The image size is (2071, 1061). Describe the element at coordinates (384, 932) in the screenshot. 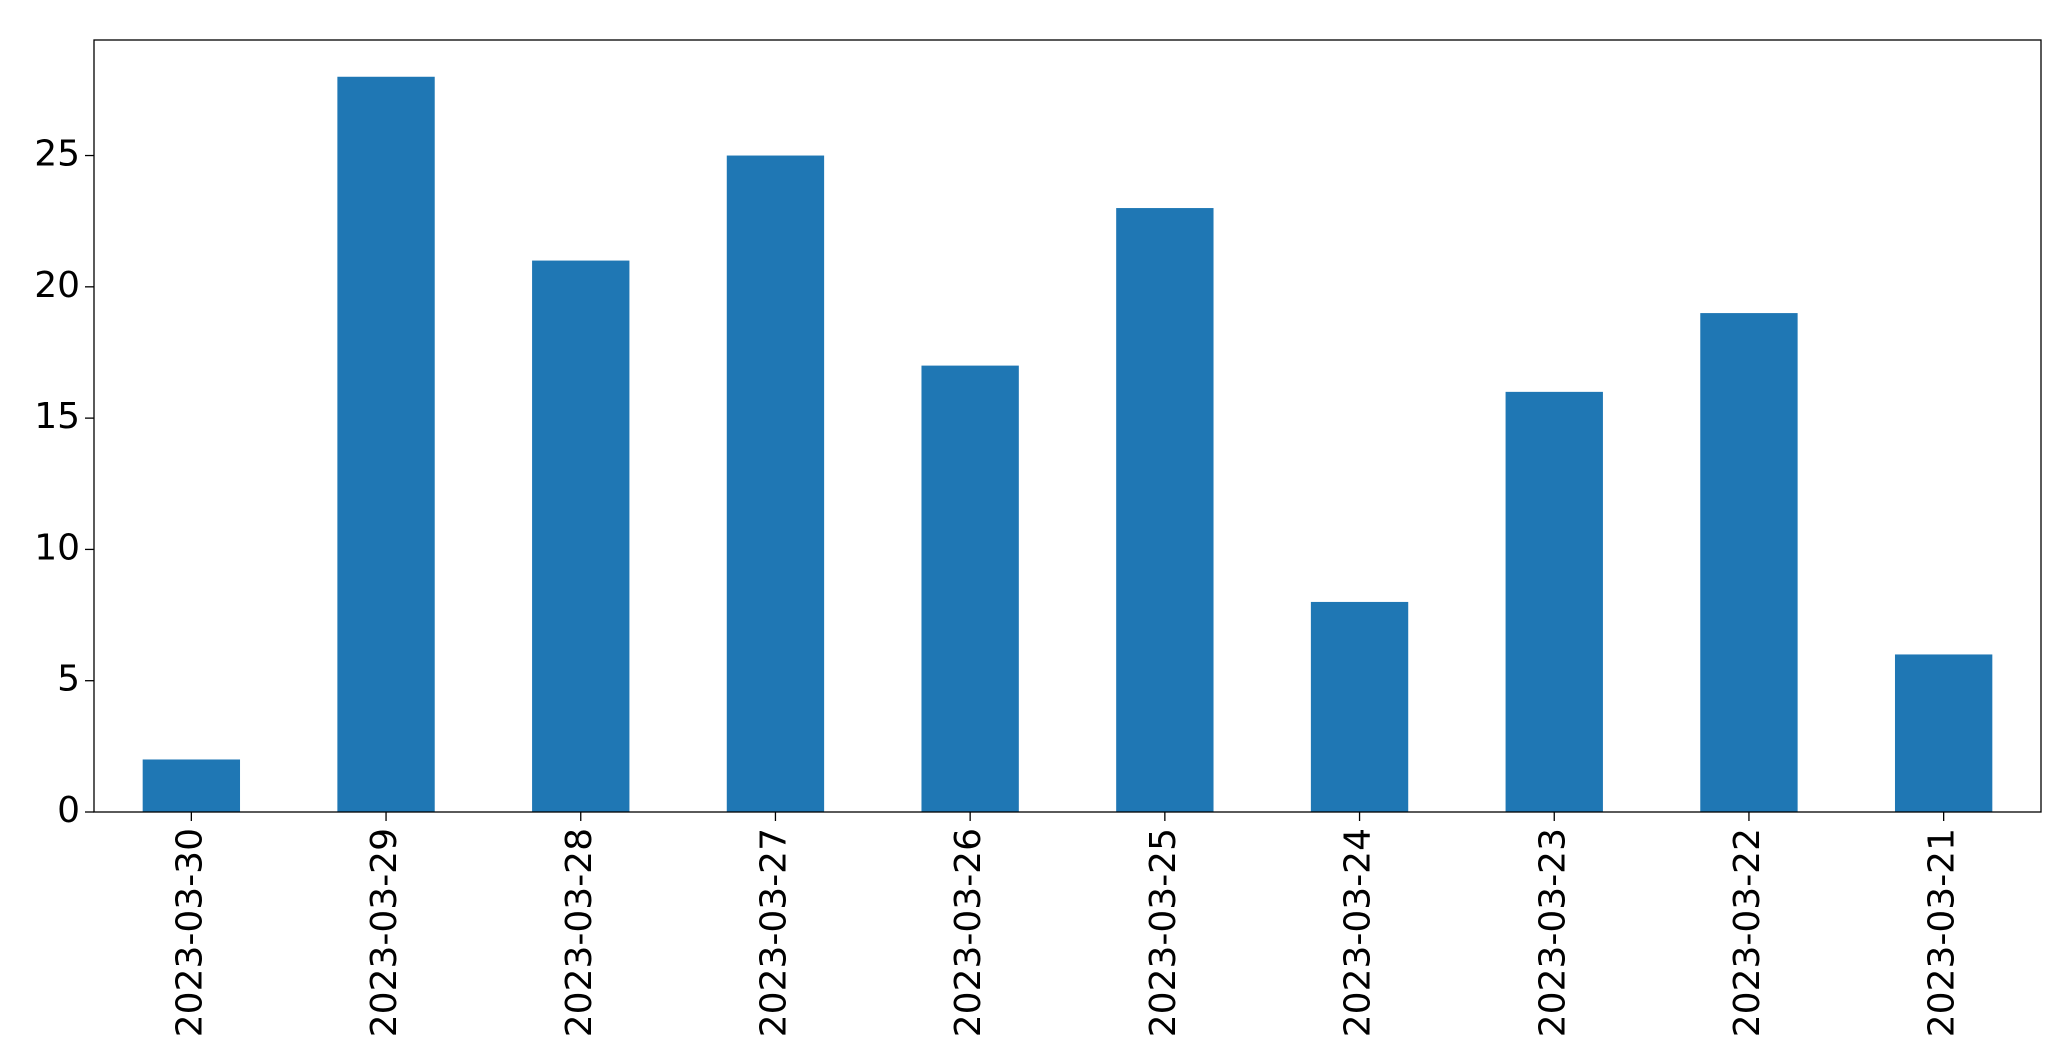

I see `x-tick-label: 2023-03-29` at that location.